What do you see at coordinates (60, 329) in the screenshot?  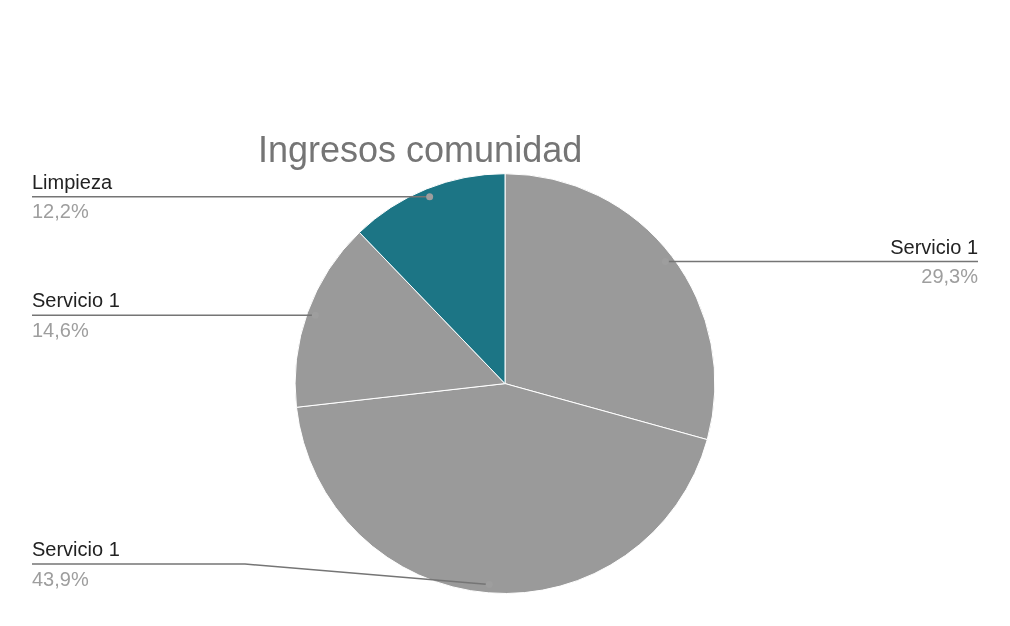 I see `data-label: 14,6%` at bounding box center [60, 329].